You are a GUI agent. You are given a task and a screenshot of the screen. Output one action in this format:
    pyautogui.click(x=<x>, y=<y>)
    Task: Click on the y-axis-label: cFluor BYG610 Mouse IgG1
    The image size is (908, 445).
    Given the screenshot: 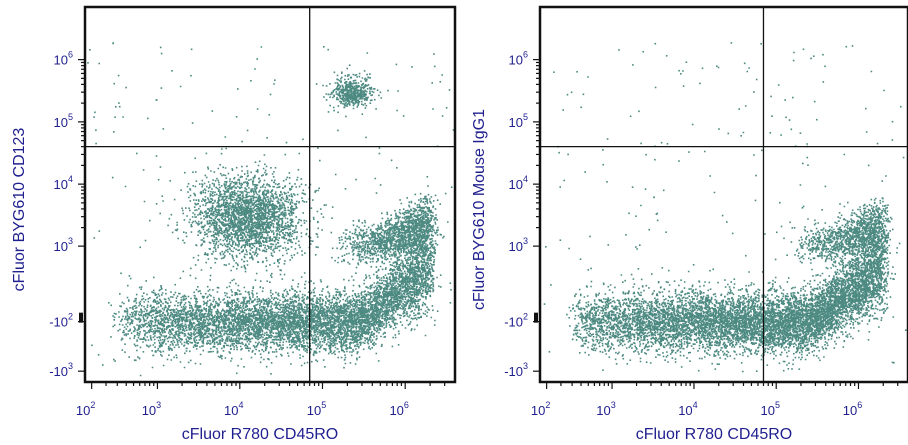 What is the action you would take?
    pyautogui.click(x=479, y=209)
    